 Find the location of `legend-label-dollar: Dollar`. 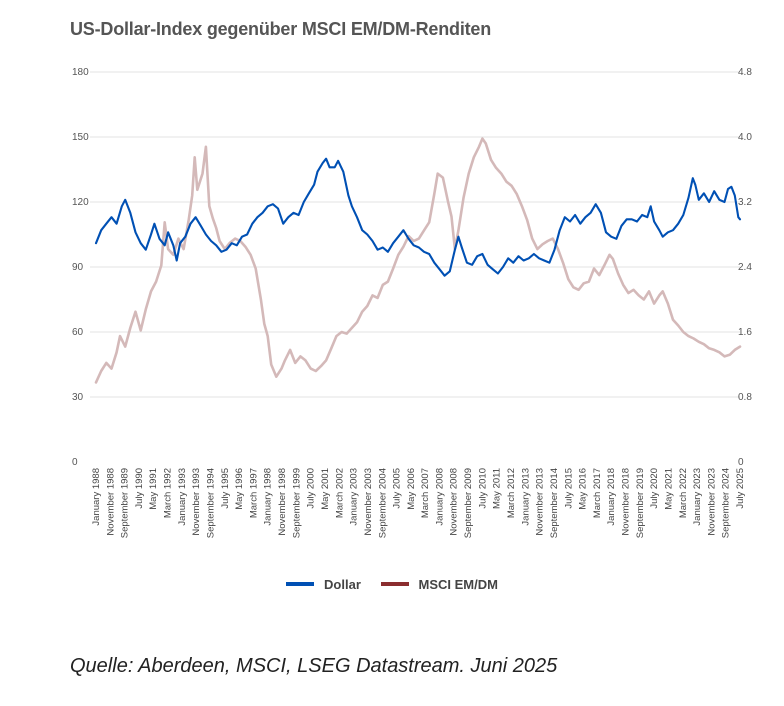

legend-label-dollar: Dollar is located at coordinates (342, 584).